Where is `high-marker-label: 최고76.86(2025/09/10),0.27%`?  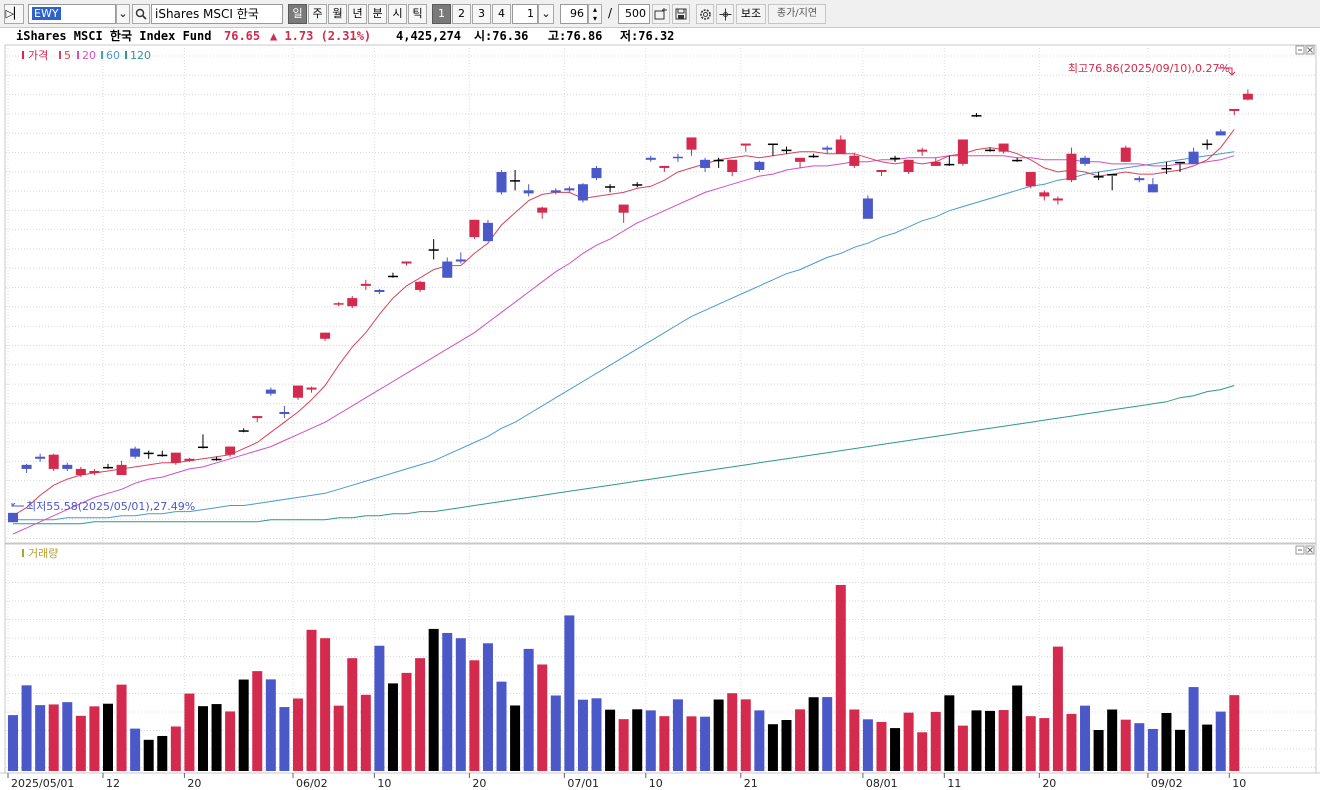
high-marker-label: 최고76.86(2025/09/10),0.27% is located at coordinates (1149, 68).